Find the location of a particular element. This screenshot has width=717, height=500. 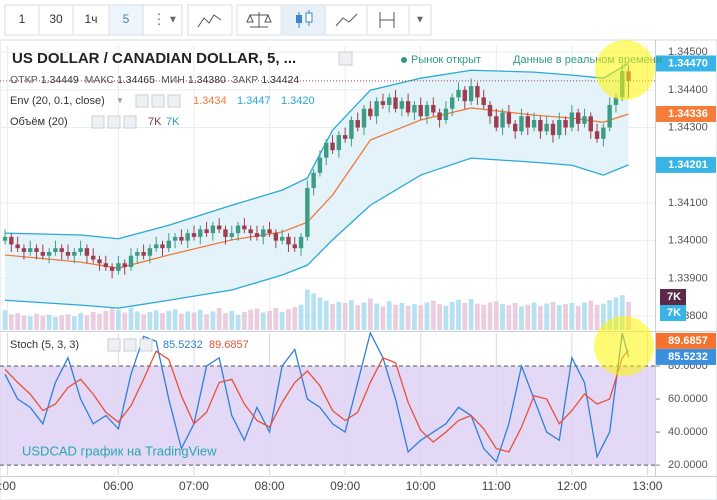

candles-button is located at coordinates (304, 20).